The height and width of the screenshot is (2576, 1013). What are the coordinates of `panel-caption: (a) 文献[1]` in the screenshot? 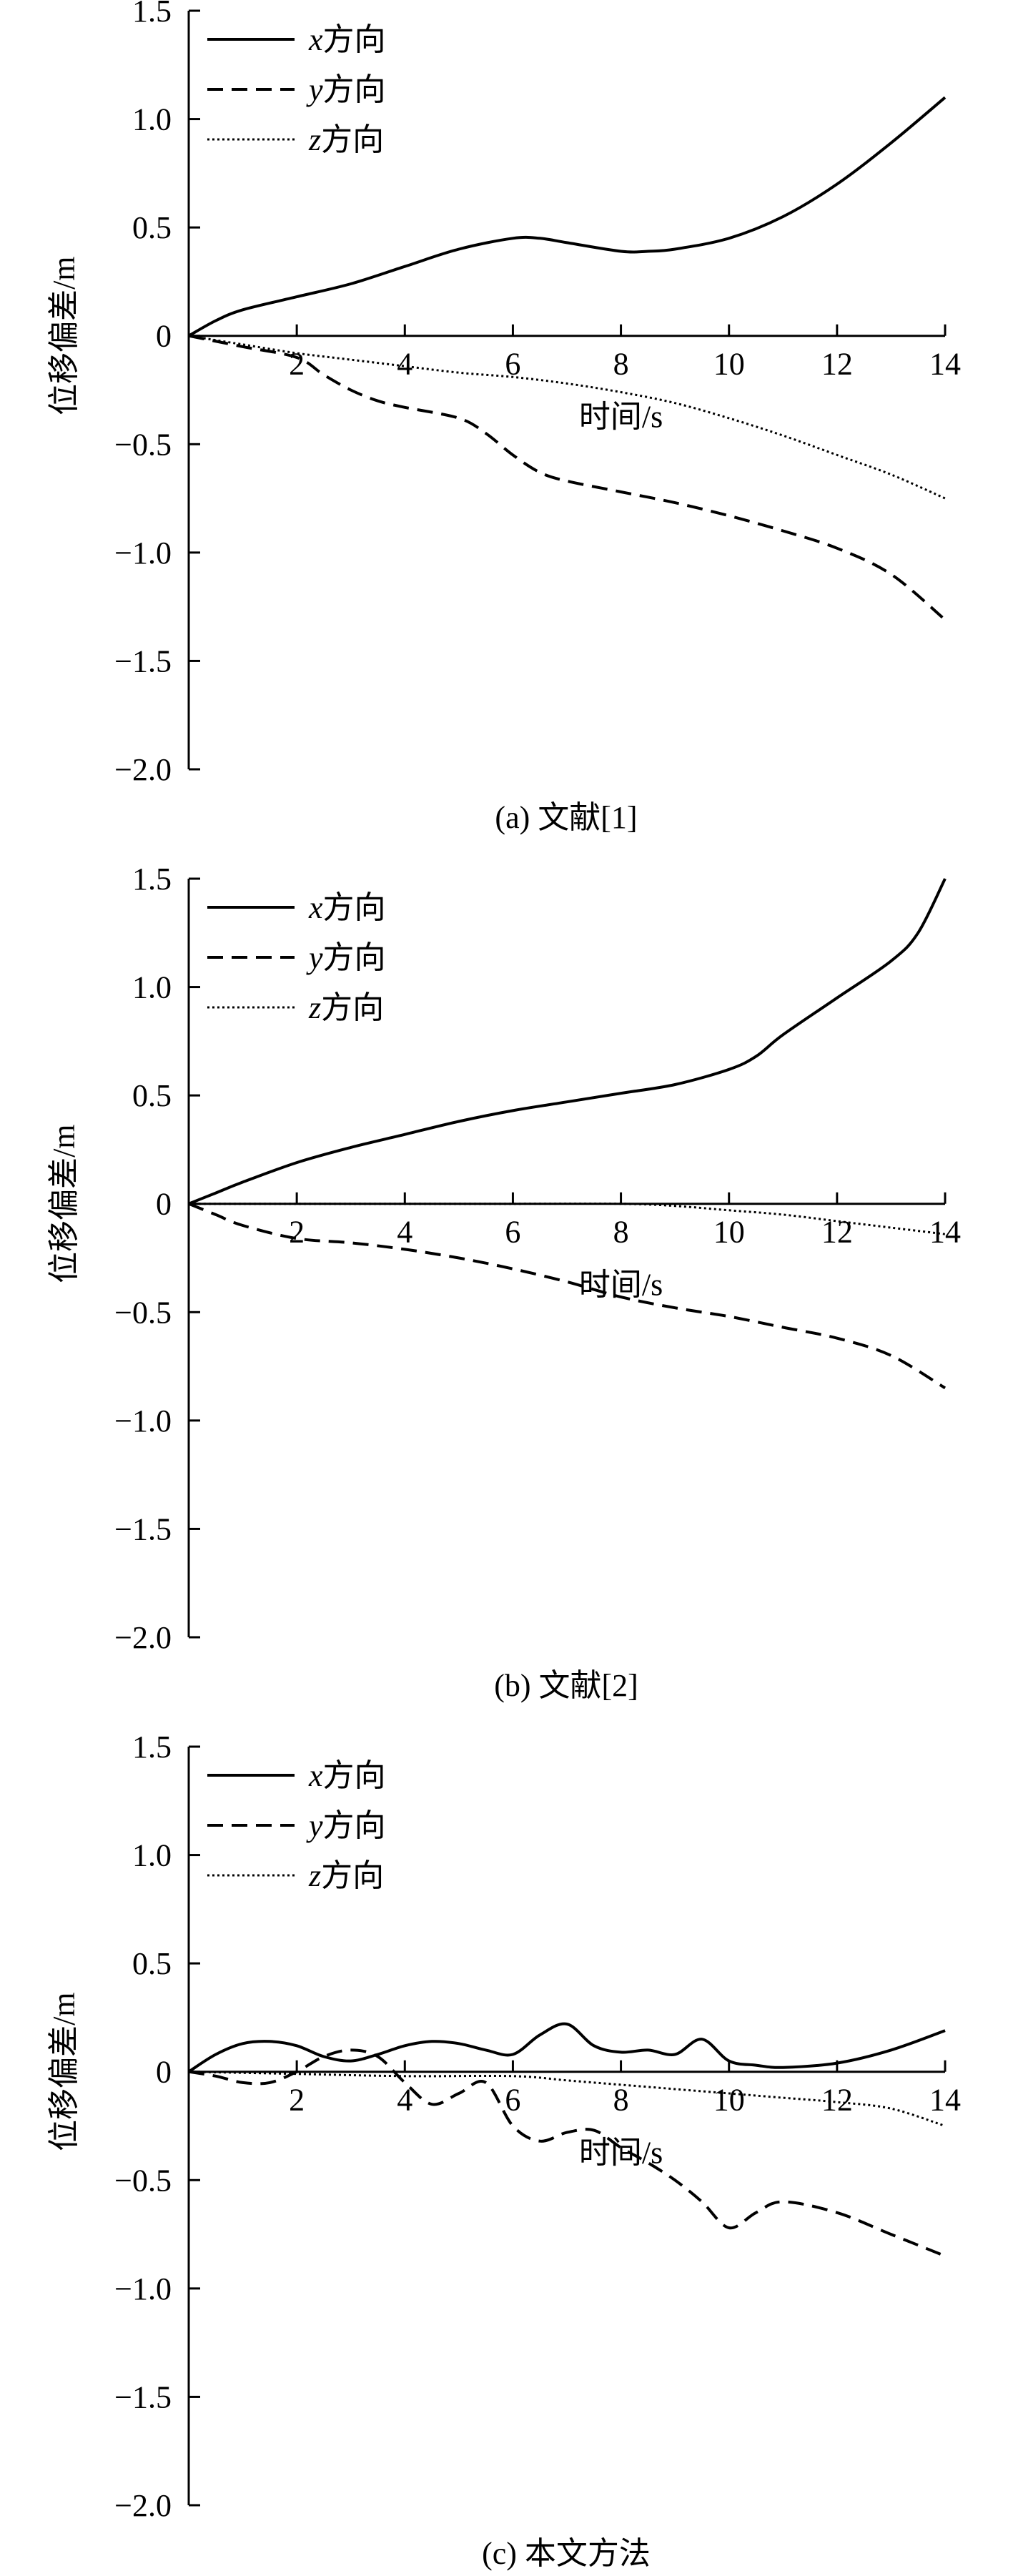 It's located at (566, 817).